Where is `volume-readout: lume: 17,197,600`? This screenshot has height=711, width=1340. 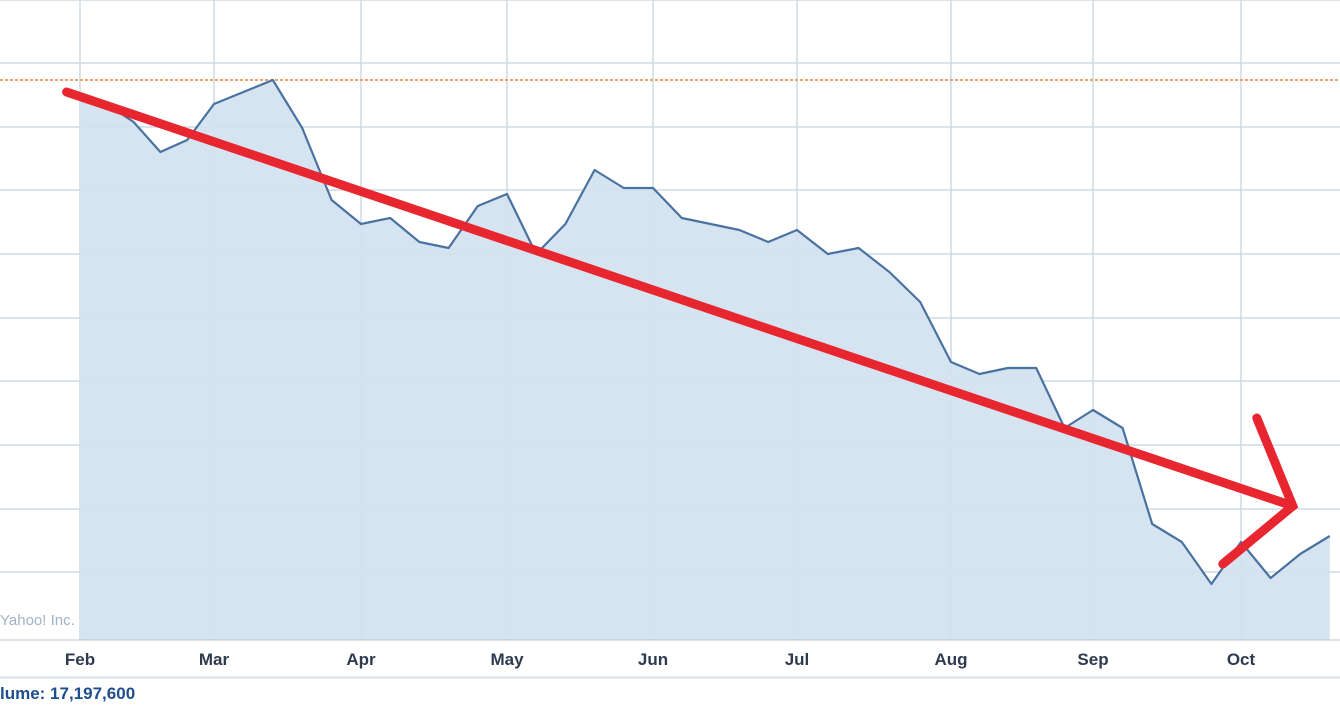 volume-readout: lume: 17,197,600 is located at coordinates (68, 693).